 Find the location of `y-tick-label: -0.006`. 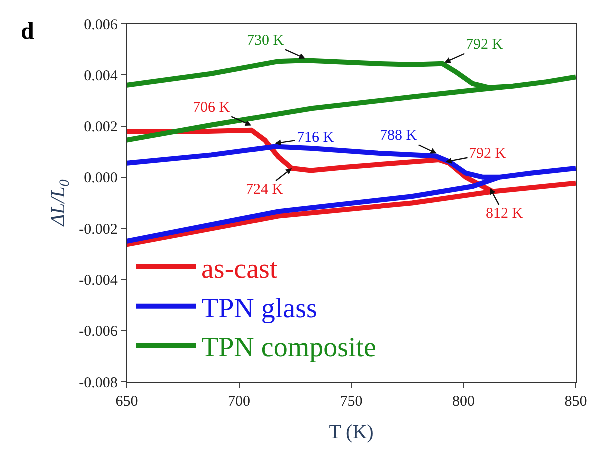

y-tick-label: -0.006 is located at coordinates (98, 332).